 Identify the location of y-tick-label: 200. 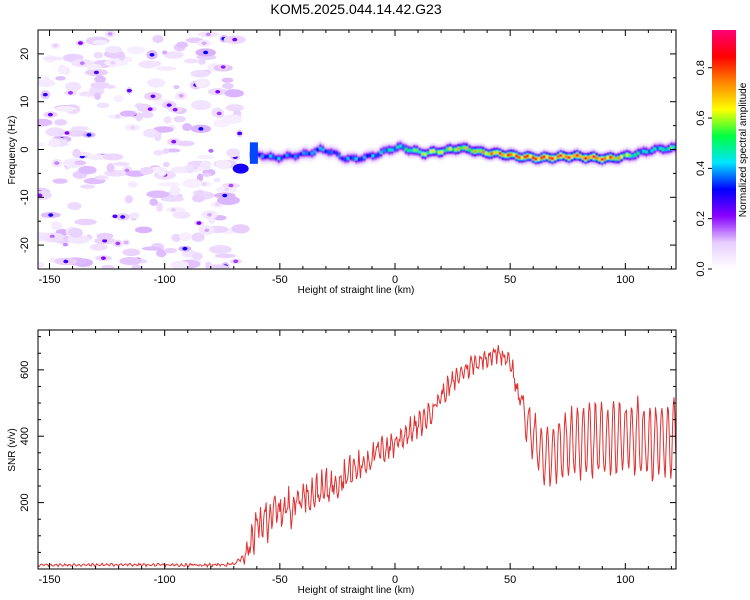
(25, 502).